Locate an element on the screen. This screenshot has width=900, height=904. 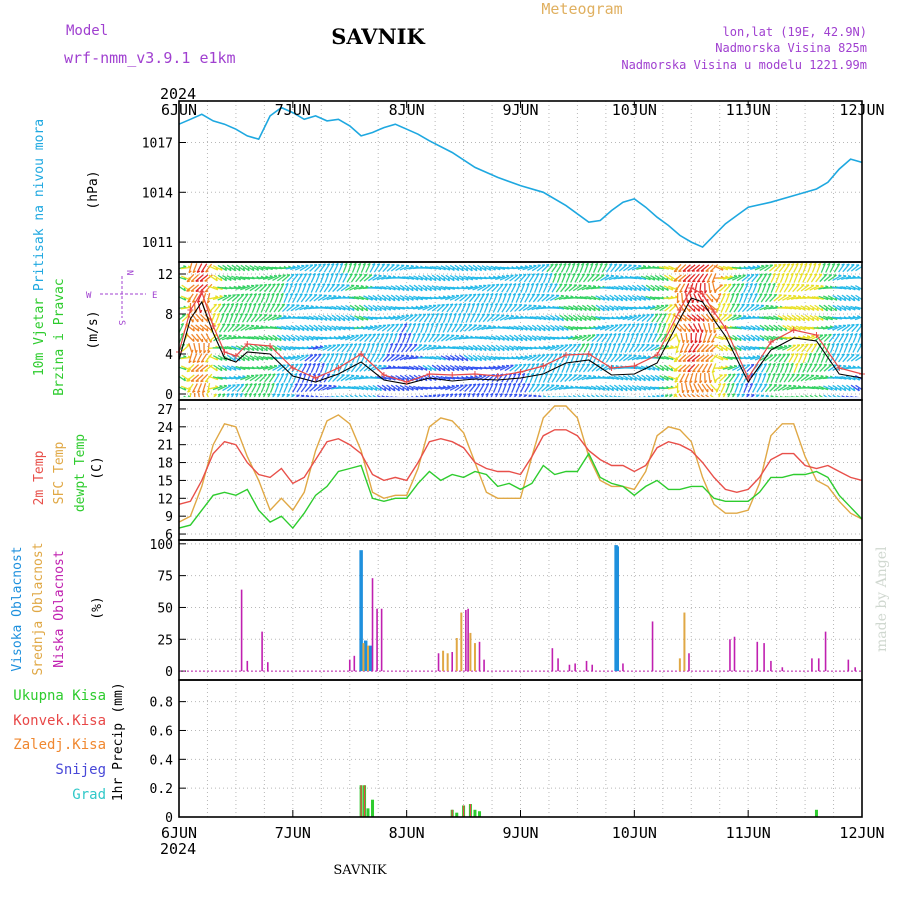
wind-field is located at coordinates (520, 333).